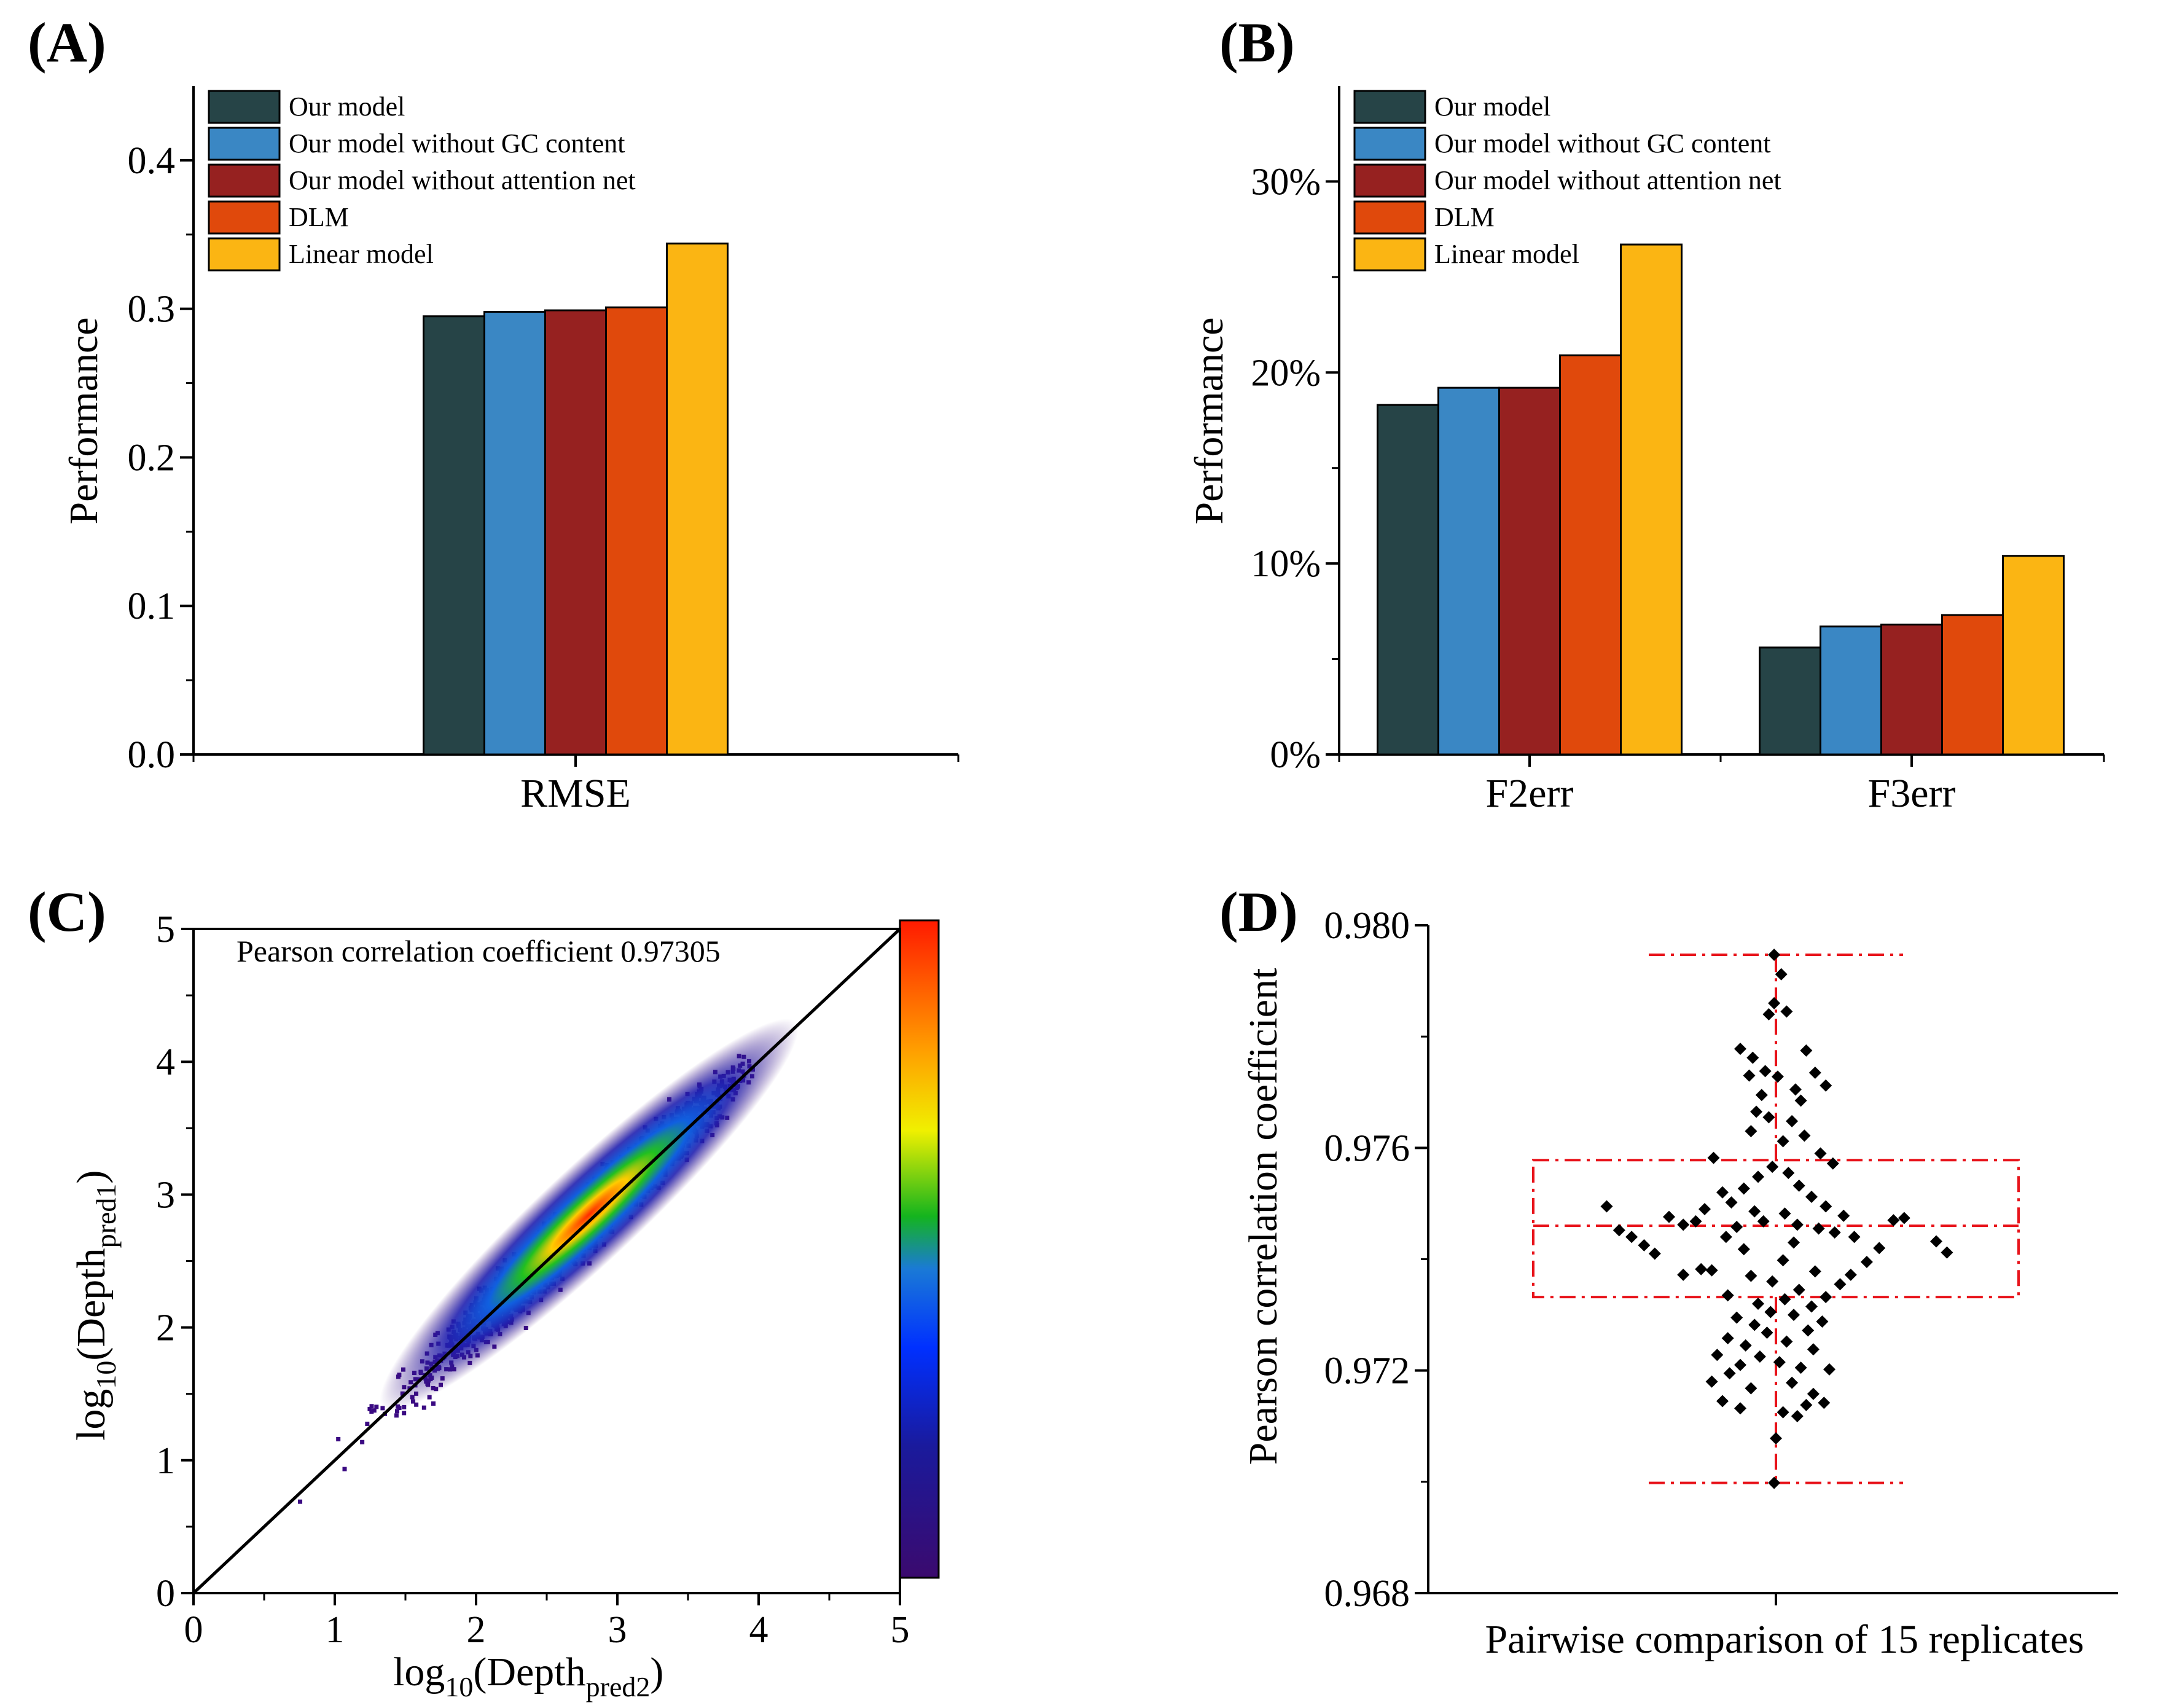 The width and height of the screenshot is (2158, 1708). Describe the element at coordinates (462, 180) in the screenshot. I see `panel-a-legend-label: Our model without attention net` at that location.